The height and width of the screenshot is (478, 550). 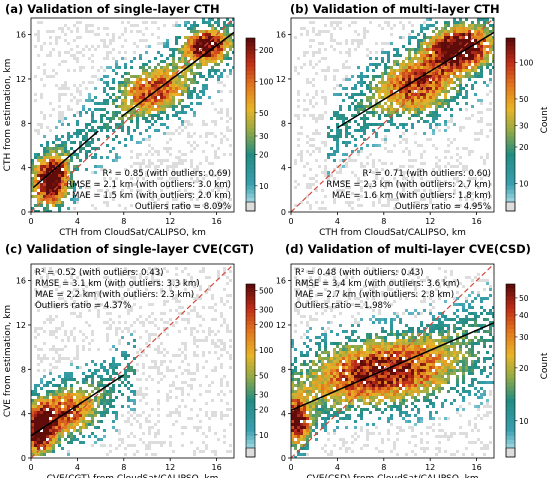 I want to click on stat-line: MAE = 2.7 km (with outliers: 2.8 km), so click(x=374, y=295).